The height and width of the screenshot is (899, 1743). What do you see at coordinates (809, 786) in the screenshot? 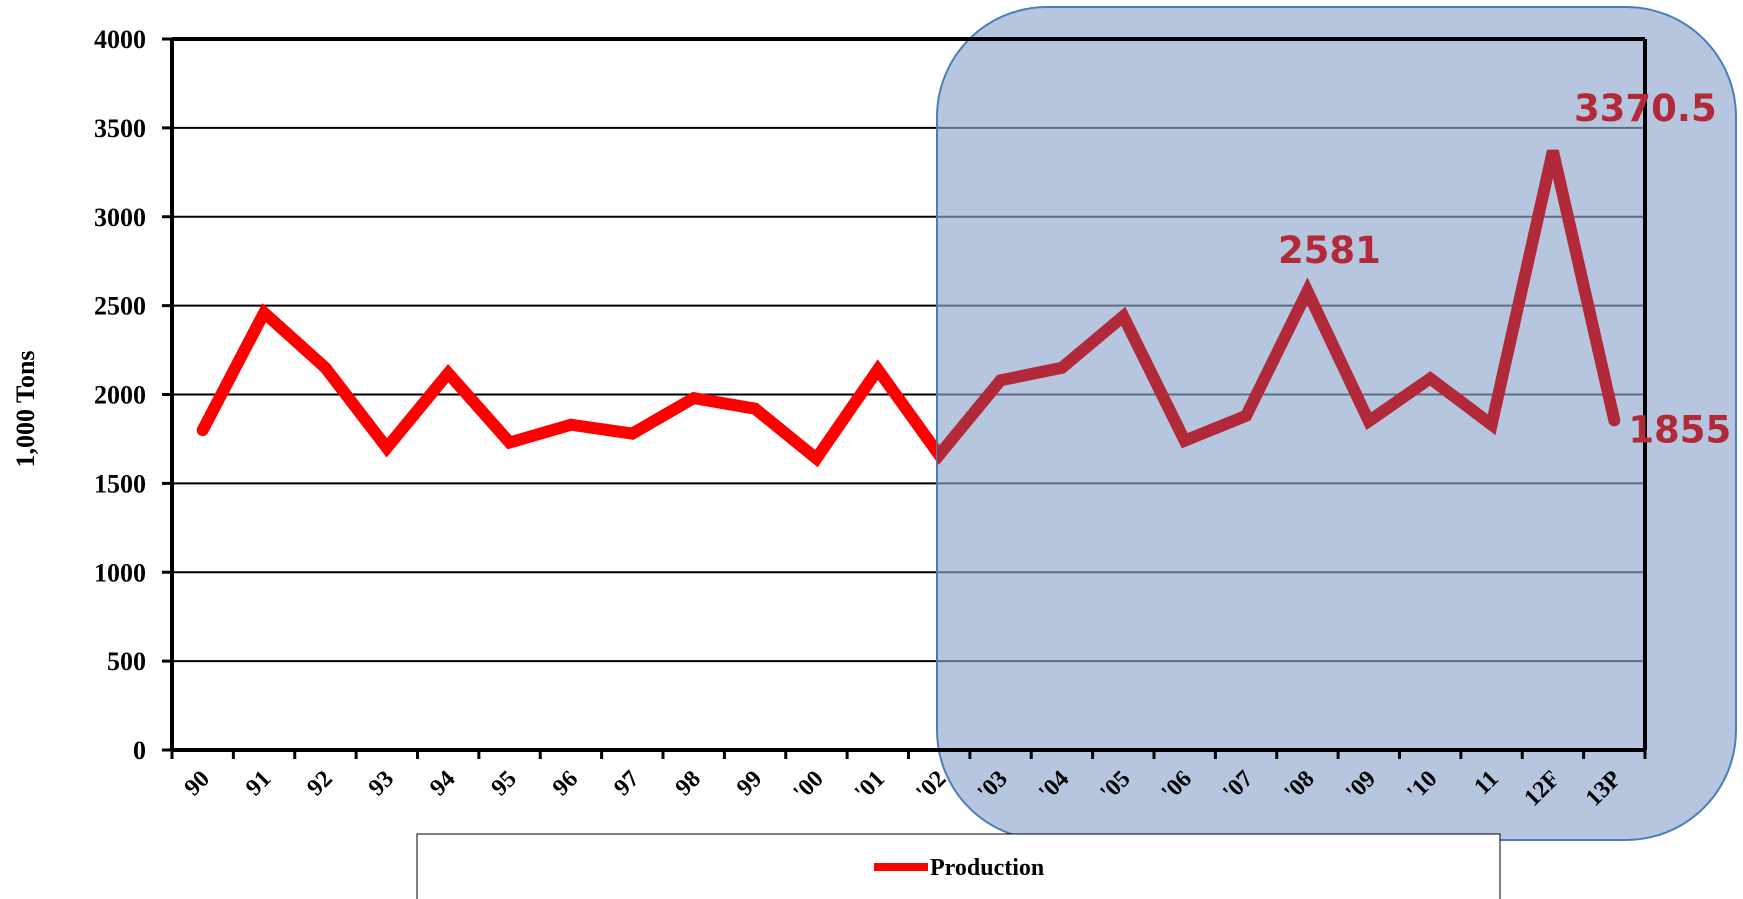
I see `x-tick-label: '00` at bounding box center [809, 786].